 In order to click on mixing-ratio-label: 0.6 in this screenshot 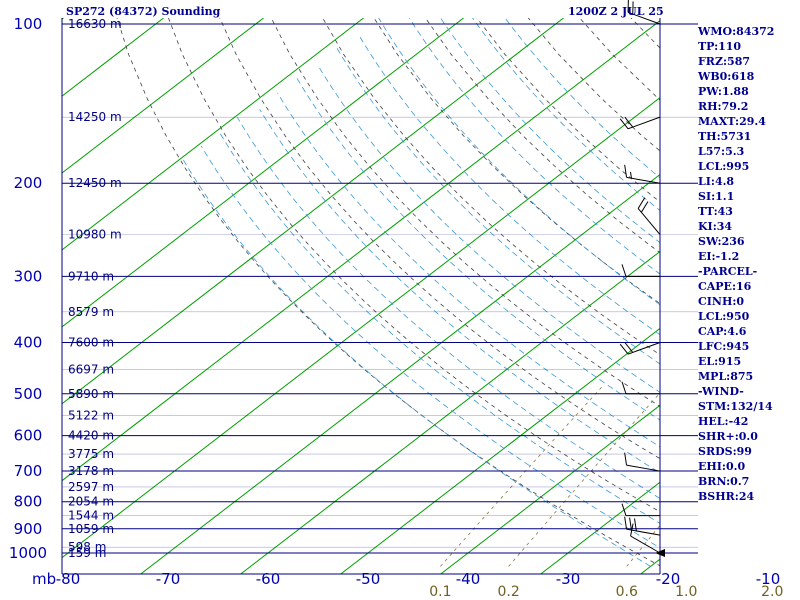, I will do `click(627, 592)`.